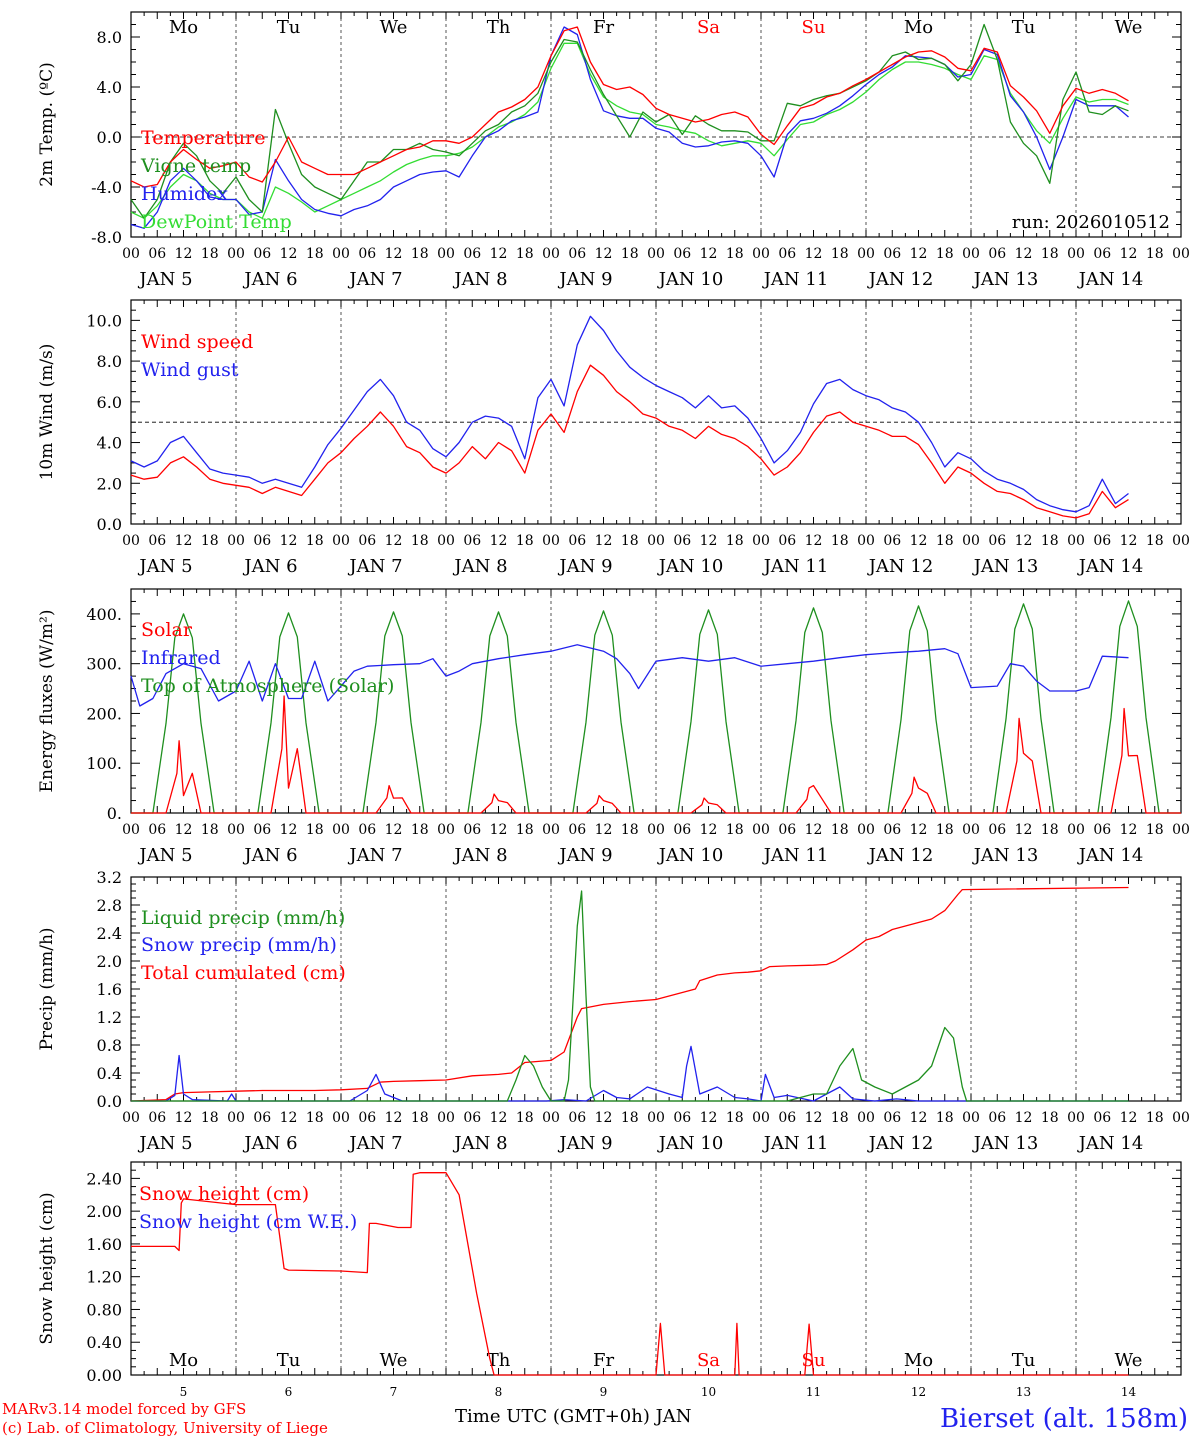 This screenshot has height=1440, width=1194. Describe the element at coordinates (1023, 1392) in the screenshot. I see `day-number-label: 13` at that location.